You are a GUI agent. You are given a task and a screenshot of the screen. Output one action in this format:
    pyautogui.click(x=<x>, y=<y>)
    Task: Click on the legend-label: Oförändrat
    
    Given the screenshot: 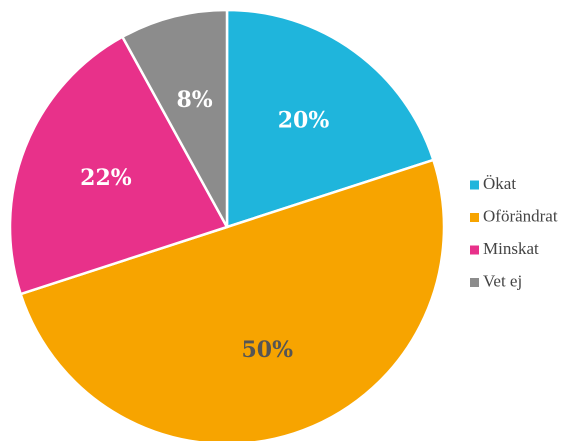 What is the action you would take?
    pyautogui.click(x=520, y=215)
    